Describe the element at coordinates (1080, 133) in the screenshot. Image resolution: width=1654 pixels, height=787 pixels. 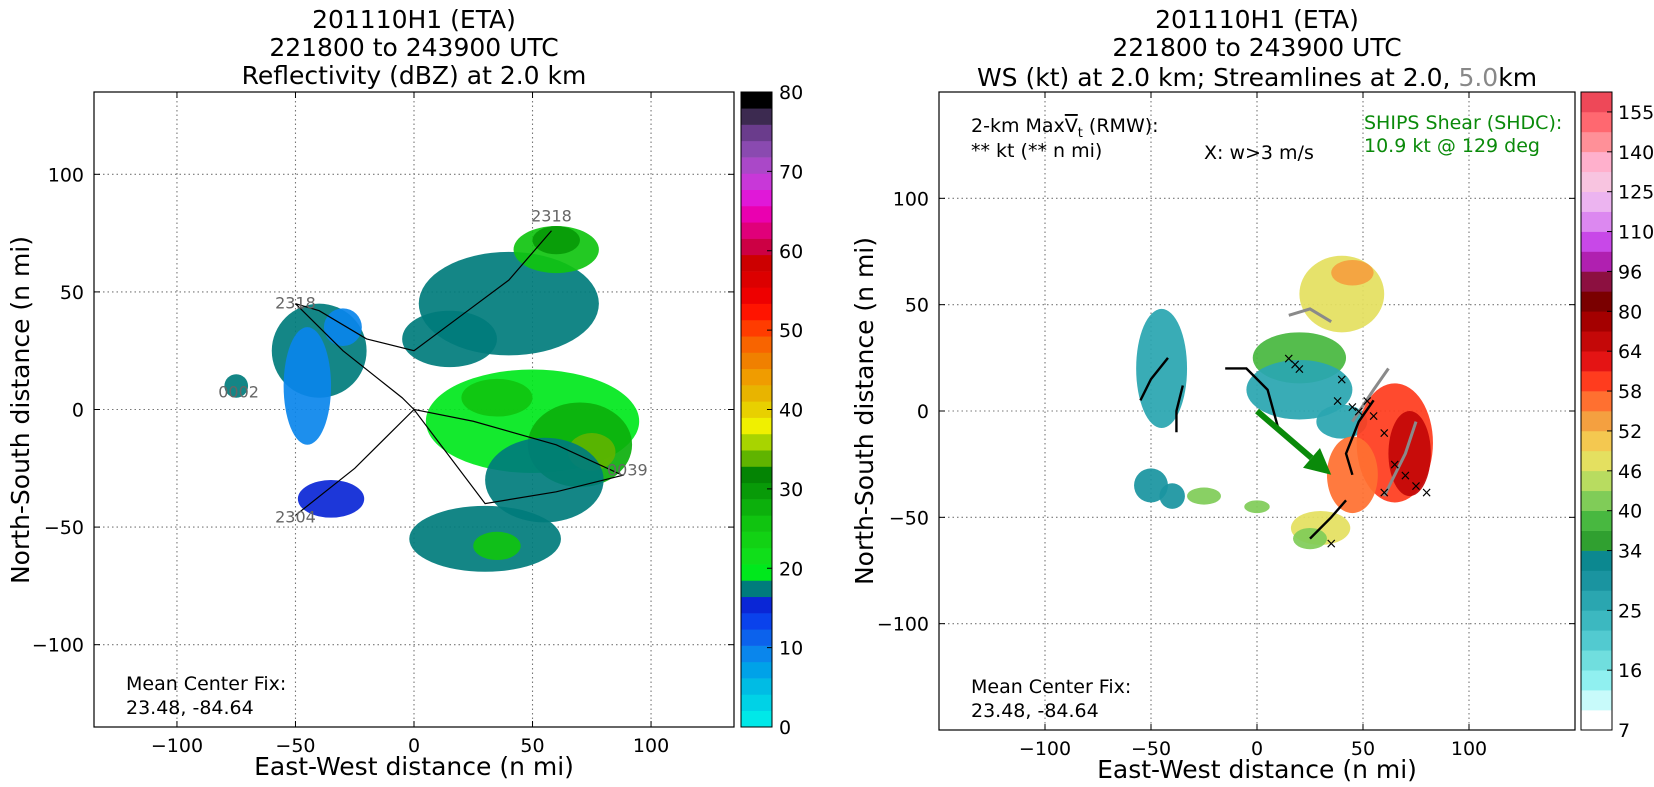
I see `panel-b-maxvt-subscript: t` at that location.